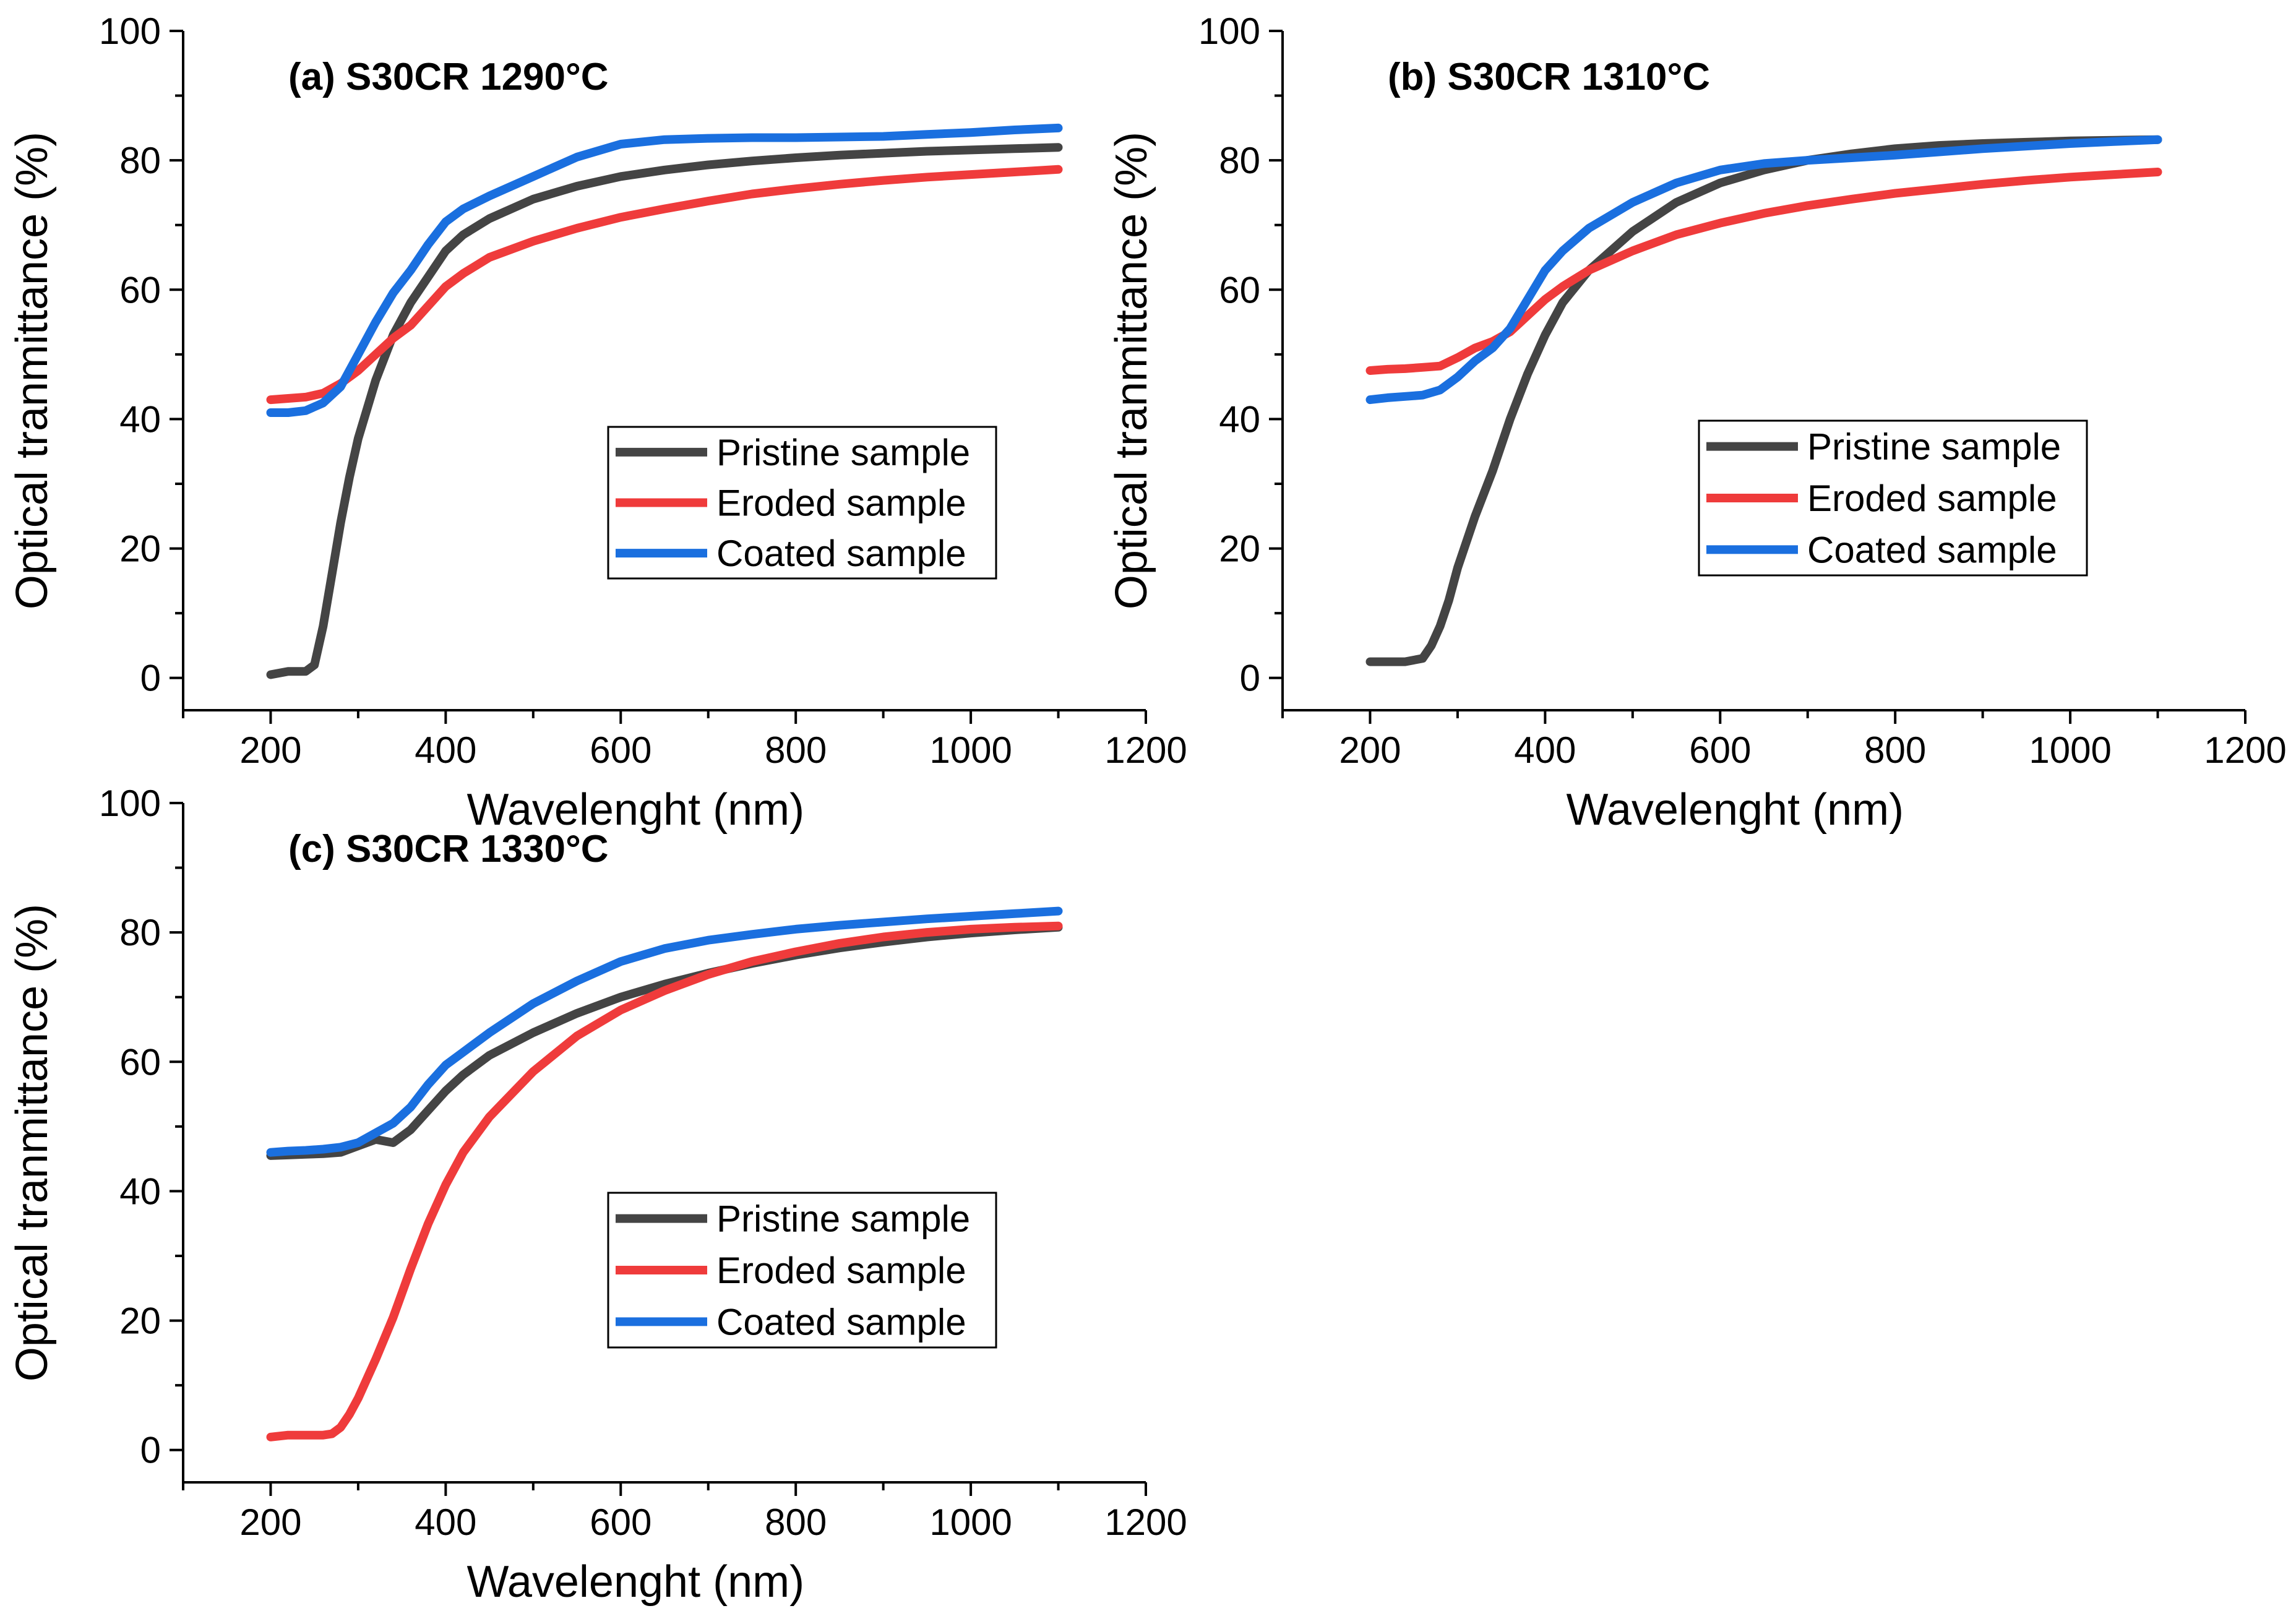 The image size is (2296, 1624). What do you see at coordinates (448, 77) in the screenshot?
I see `panel-title: (a) S30CR 1290°C` at bounding box center [448, 77].